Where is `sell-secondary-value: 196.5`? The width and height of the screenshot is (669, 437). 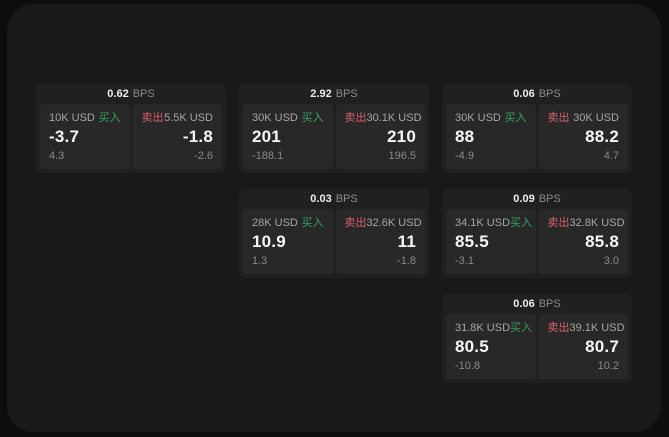
sell-secondary-value: 196.5 is located at coordinates (402, 156).